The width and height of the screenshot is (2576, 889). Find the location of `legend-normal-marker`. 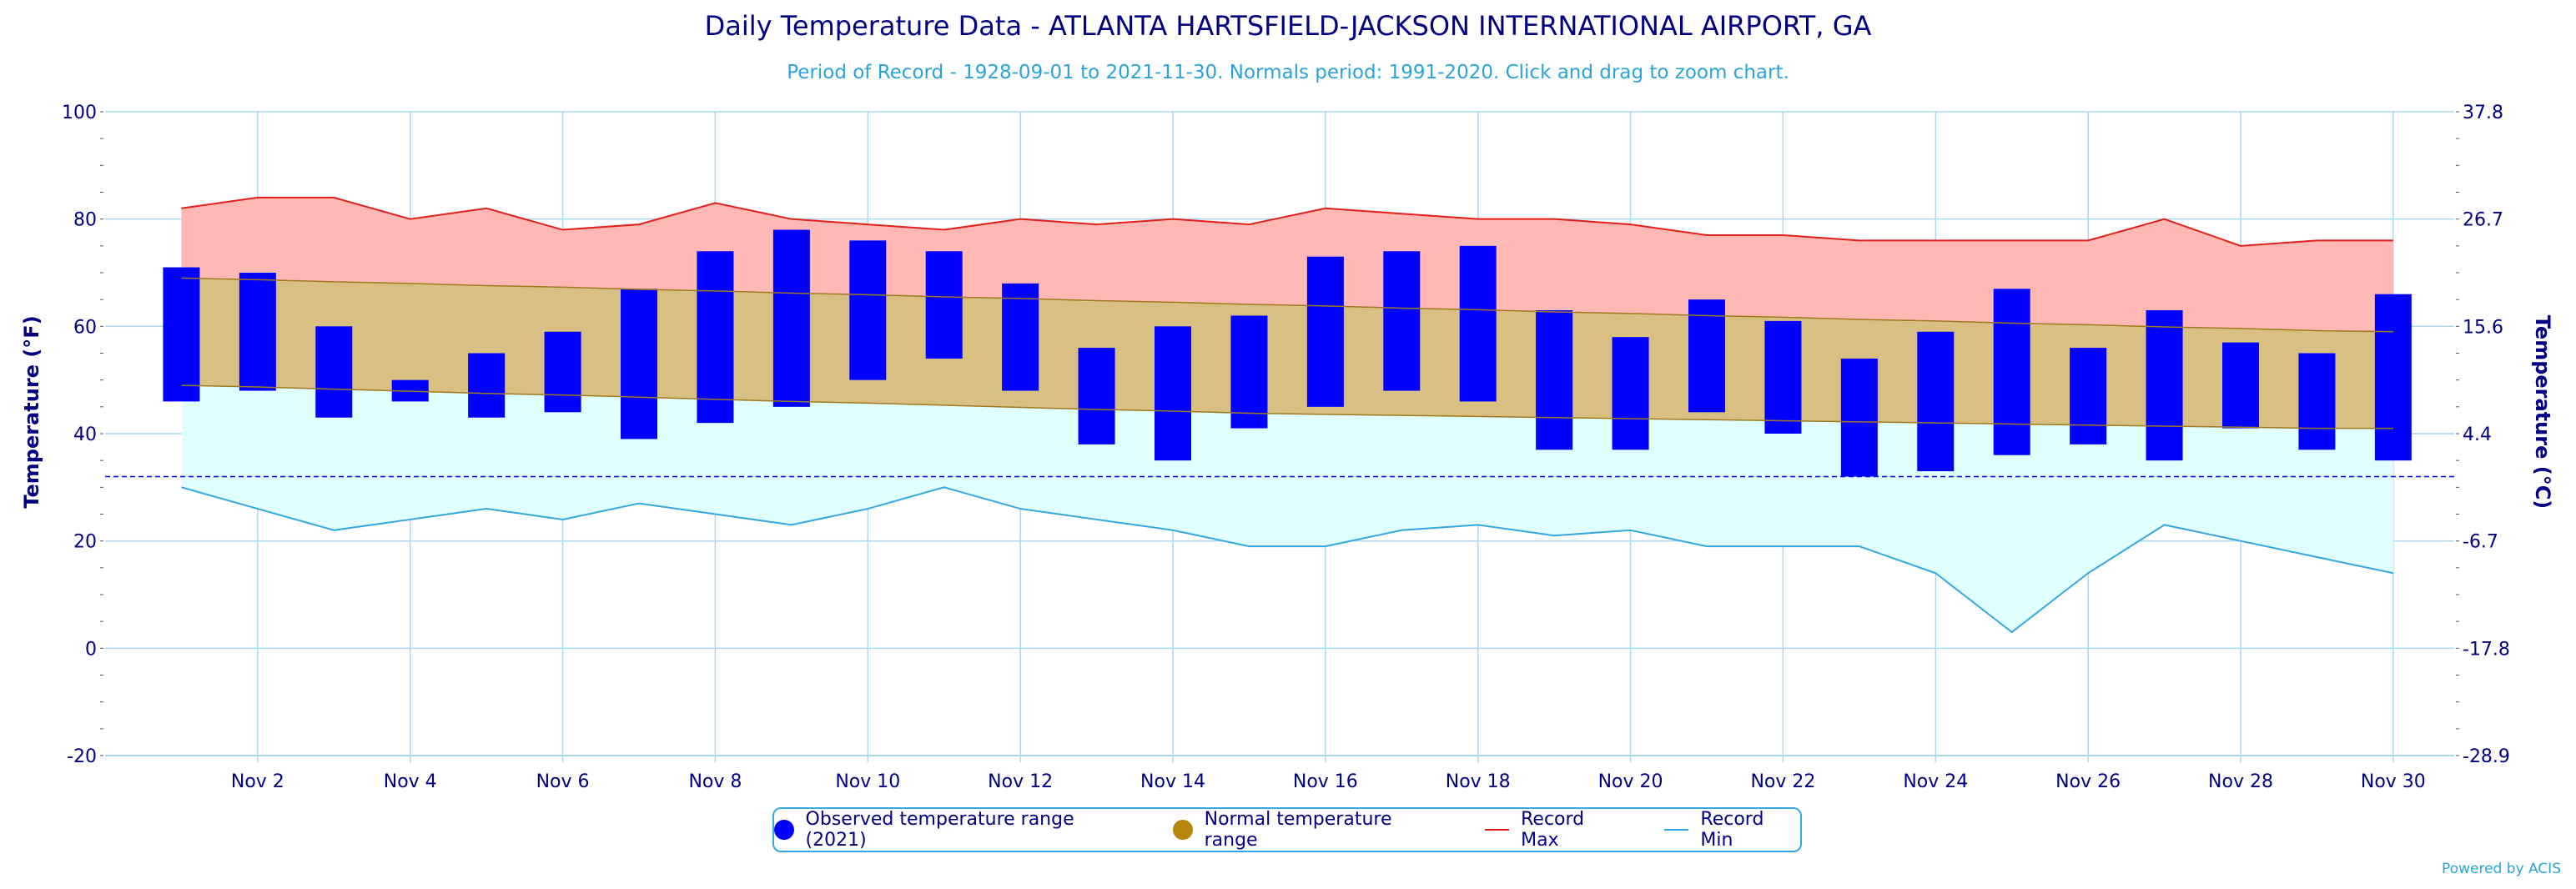

legend-normal-marker is located at coordinates (1183, 830).